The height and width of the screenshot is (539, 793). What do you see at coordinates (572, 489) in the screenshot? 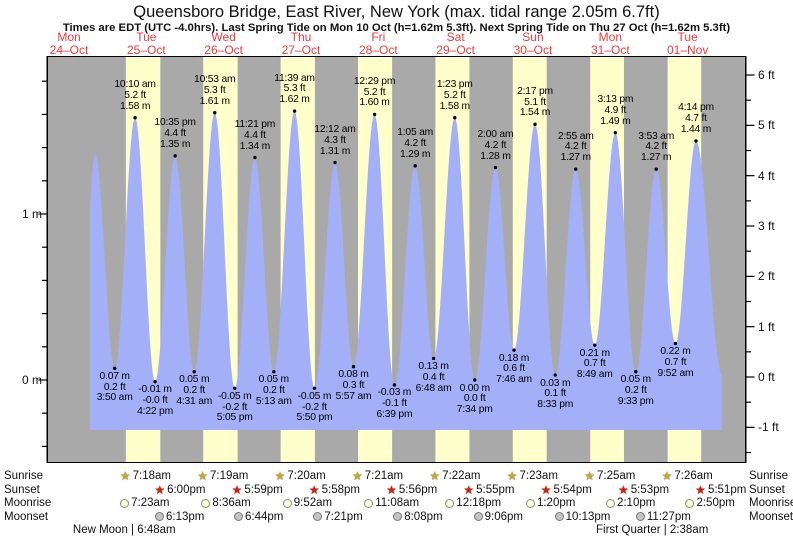
I see `event-time: 5:54pm` at bounding box center [572, 489].